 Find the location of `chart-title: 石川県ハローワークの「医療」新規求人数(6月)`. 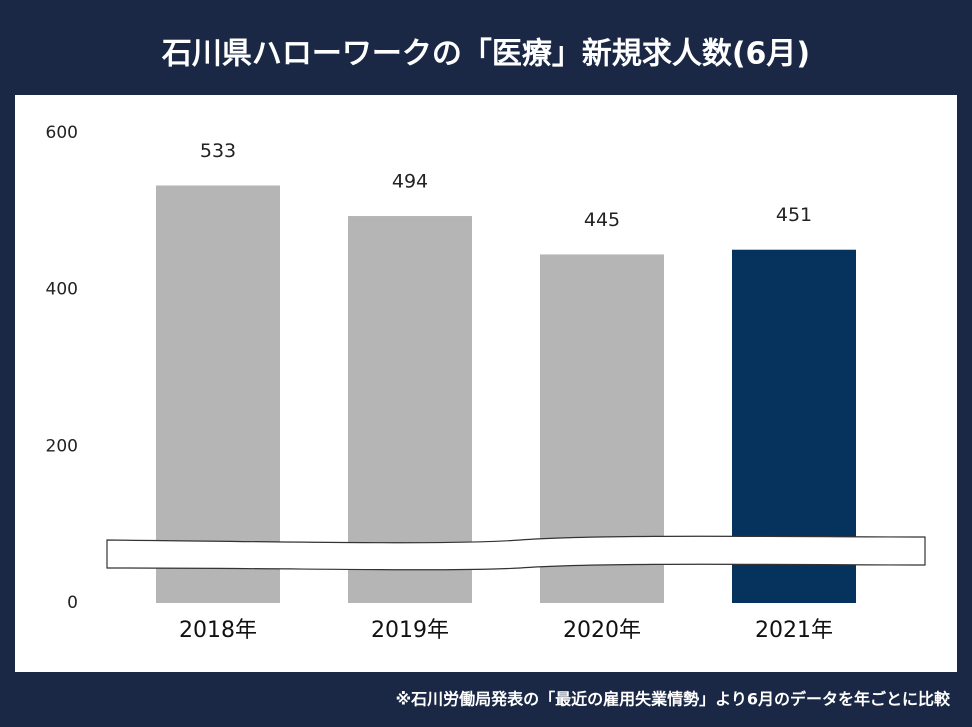

chart-title: 石川県ハローワークの「医療」新規求人数(6月) is located at coordinates (485, 54).